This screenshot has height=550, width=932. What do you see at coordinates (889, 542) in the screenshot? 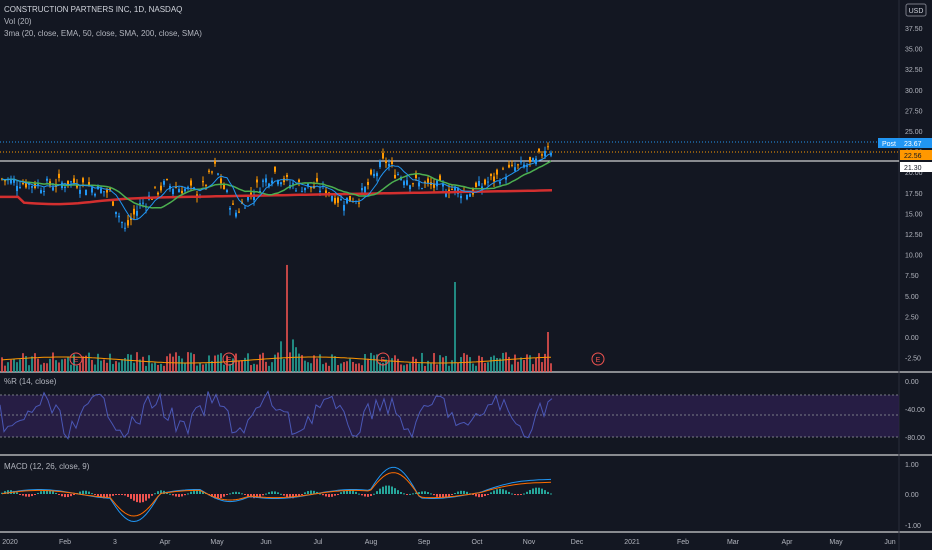
I see `time-axis-label: Jun` at bounding box center [889, 542].